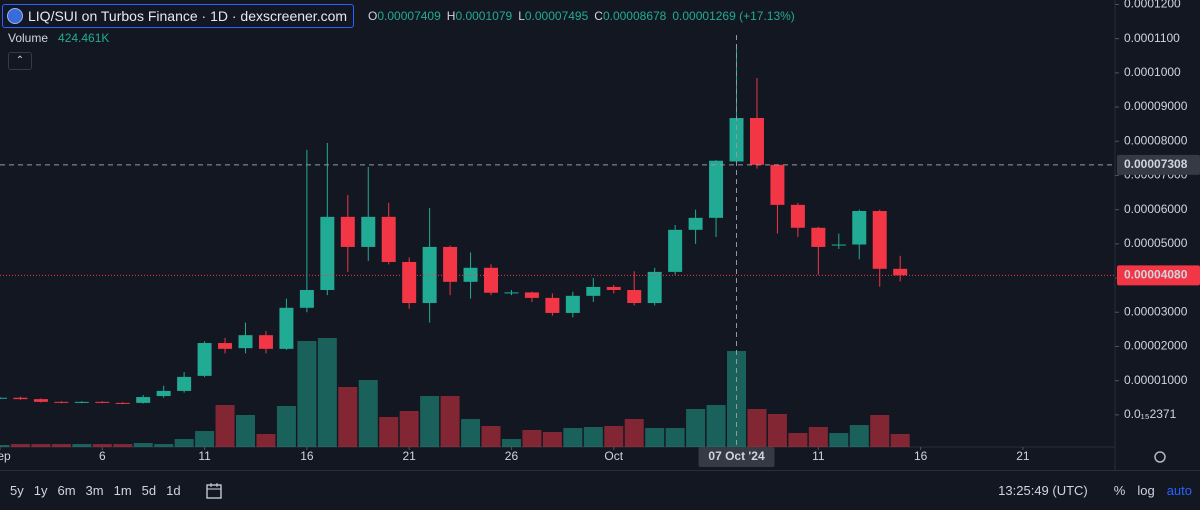 The width and height of the screenshot is (1200, 510). Describe the element at coordinates (521, 16) in the screenshot. I see `l-label: L` at that location.